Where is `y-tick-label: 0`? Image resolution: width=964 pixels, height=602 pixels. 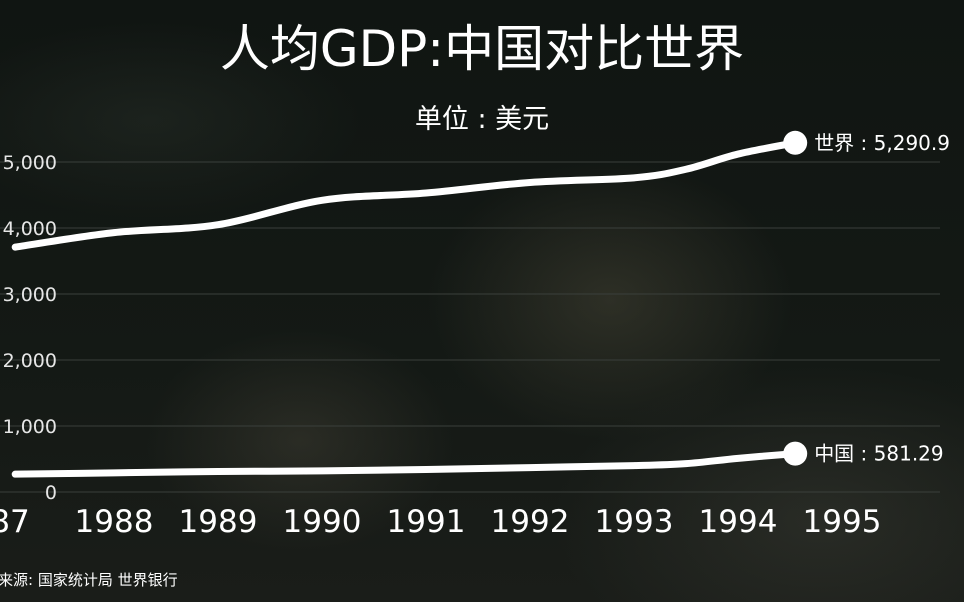 y-tick-label: 0 is located at coordinates (51, 493).